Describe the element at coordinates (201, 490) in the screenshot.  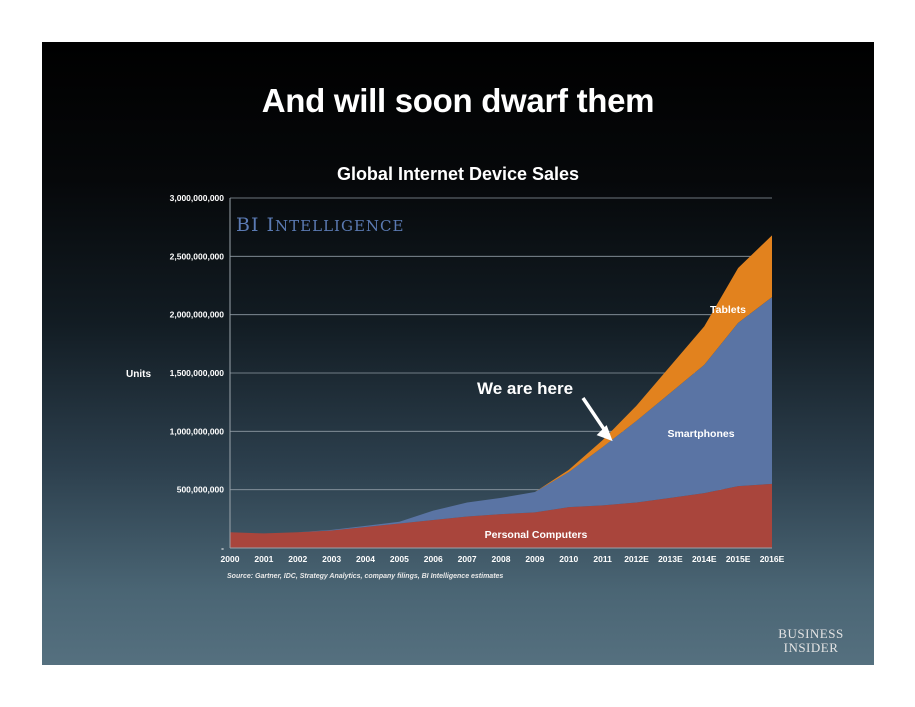
I see `y-tick-label: 500,000,000` at that location.